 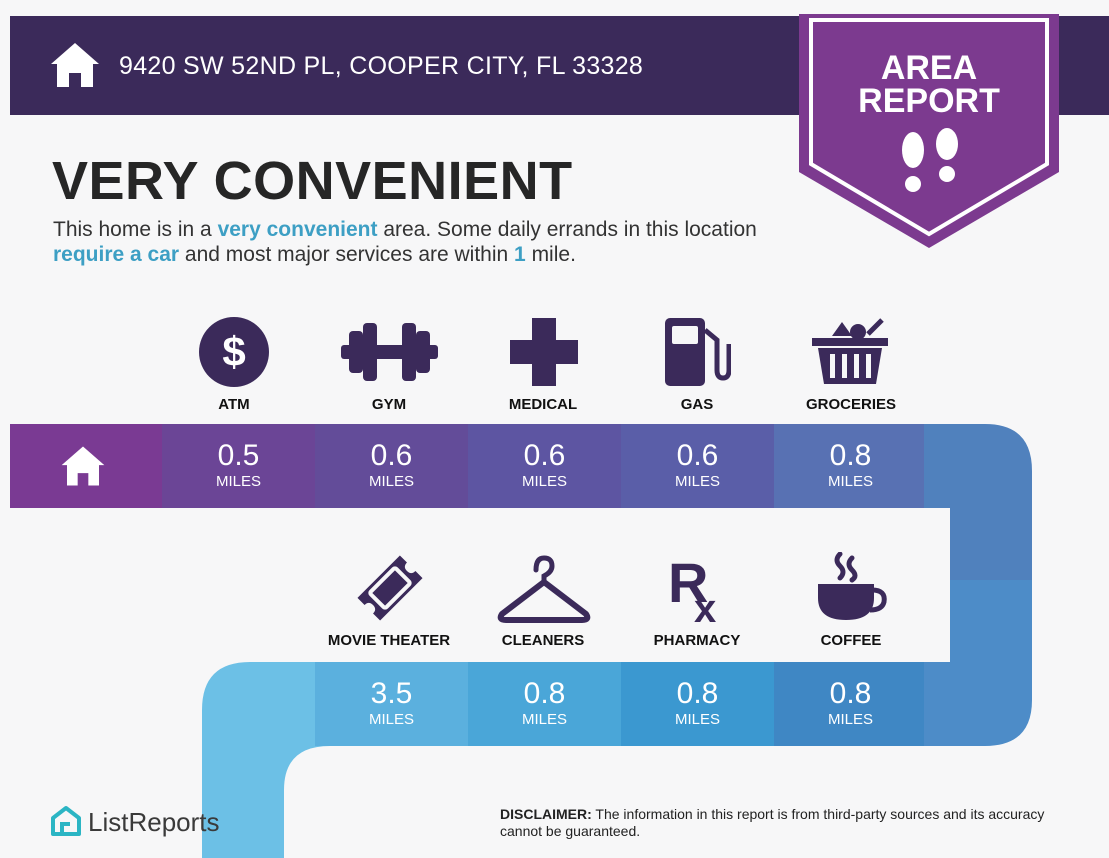 I want to click on distance-cell-pharmacy: 0.8 MILES, so click(x=697, y=704).